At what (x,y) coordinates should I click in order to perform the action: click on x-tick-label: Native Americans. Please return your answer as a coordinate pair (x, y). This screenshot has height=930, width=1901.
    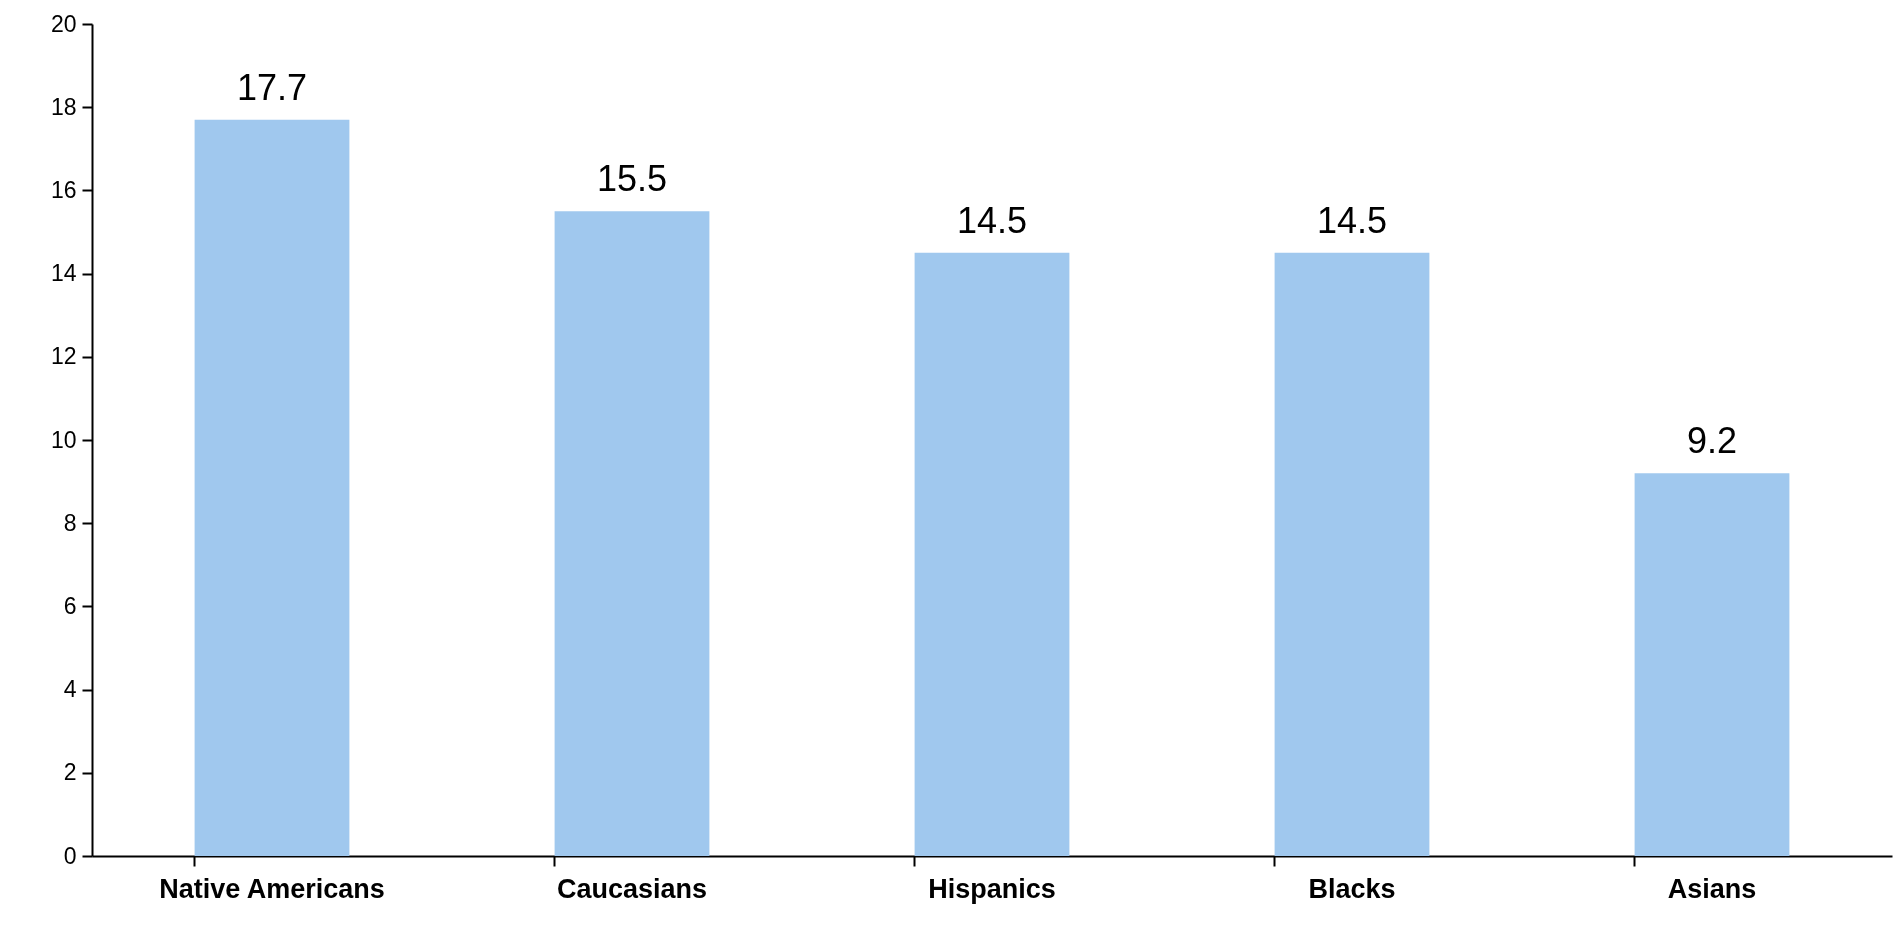
    Looking at the image, I should click on (272, 888).